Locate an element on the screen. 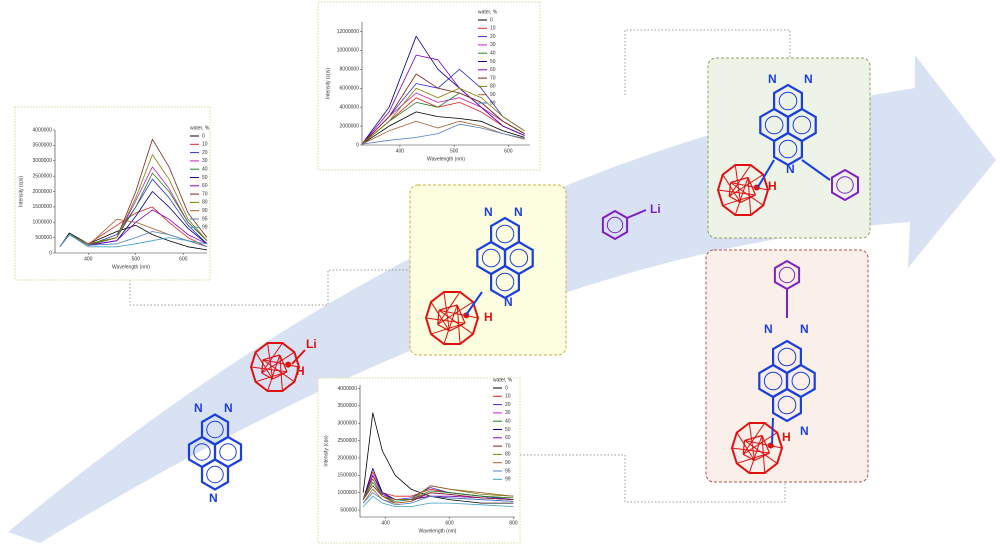 This screenshot has height=546, width=1000. y-tick-label: 10000000 is located at coordinates (348, 51).